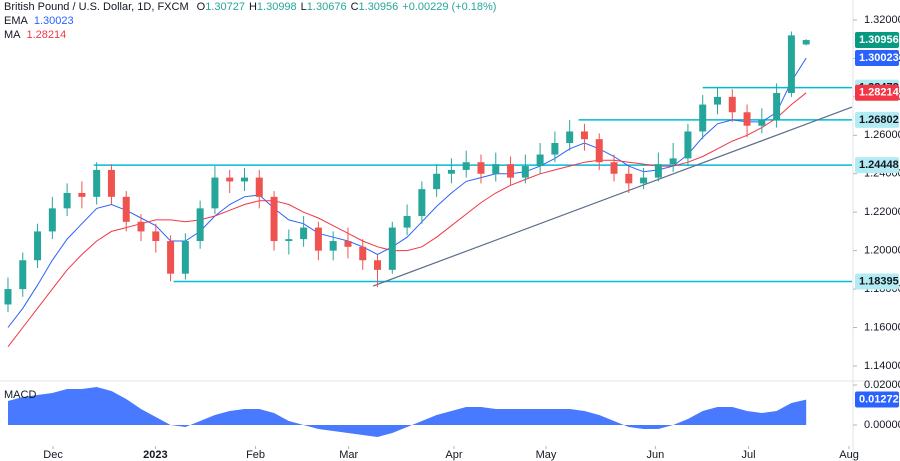  What do you see at coordinates (355, 7) in the screenshot?
I see `ohlc-prefix: C` at bounding box center [355, 7].